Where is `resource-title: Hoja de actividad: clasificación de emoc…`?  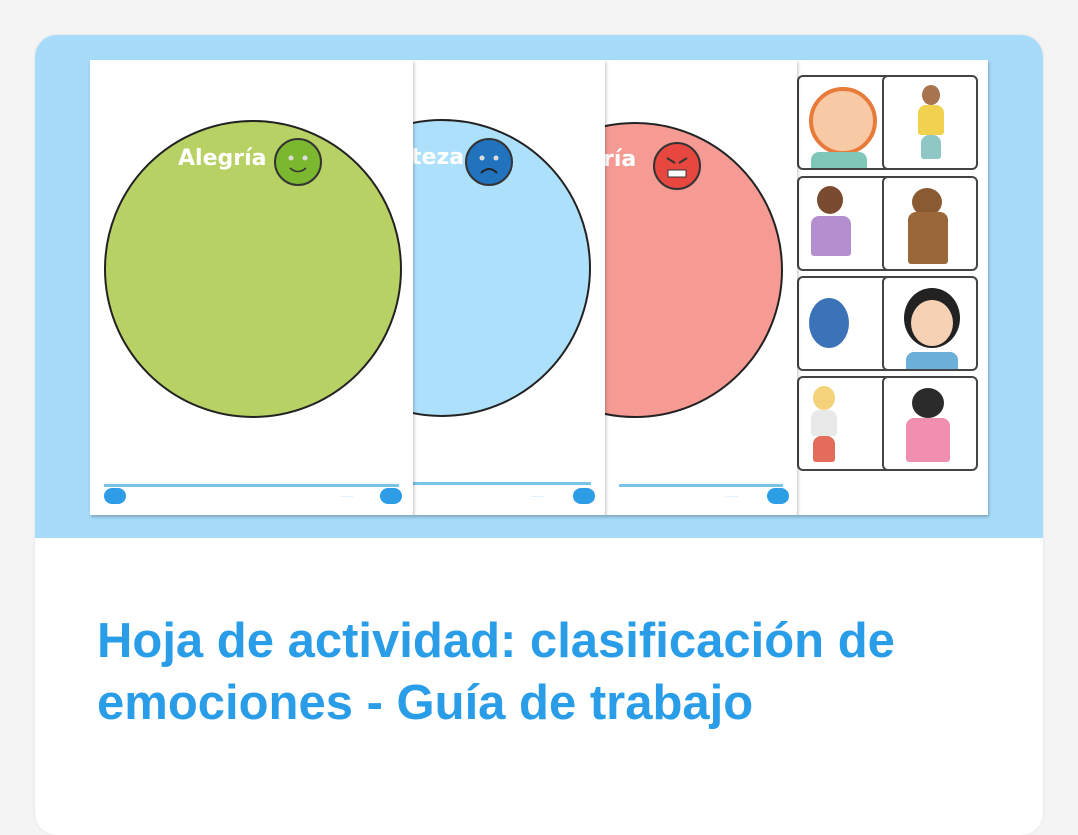
resource-title: Hoja de actividad: clasificación de emoc… is located at coordinates (496, 672).